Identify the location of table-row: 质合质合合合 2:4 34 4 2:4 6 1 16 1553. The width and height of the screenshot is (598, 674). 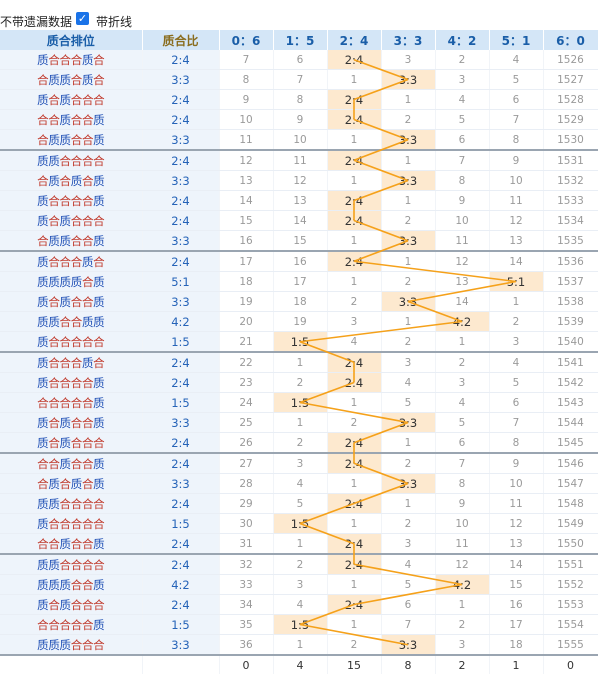
(299, 604).